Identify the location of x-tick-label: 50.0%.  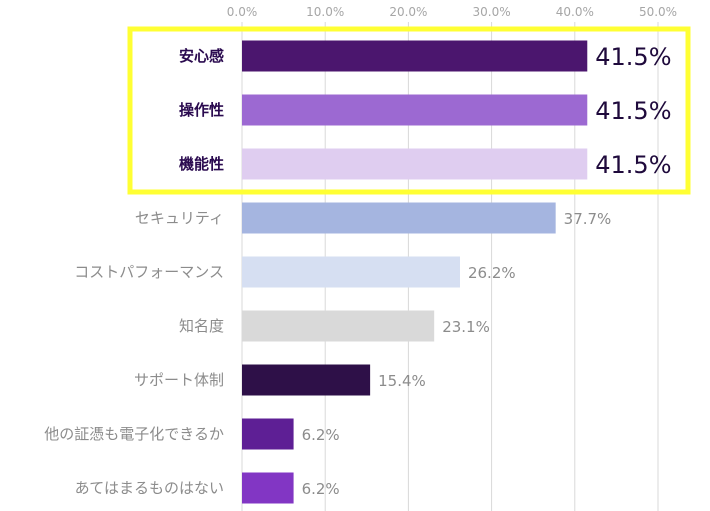
(658, 12).